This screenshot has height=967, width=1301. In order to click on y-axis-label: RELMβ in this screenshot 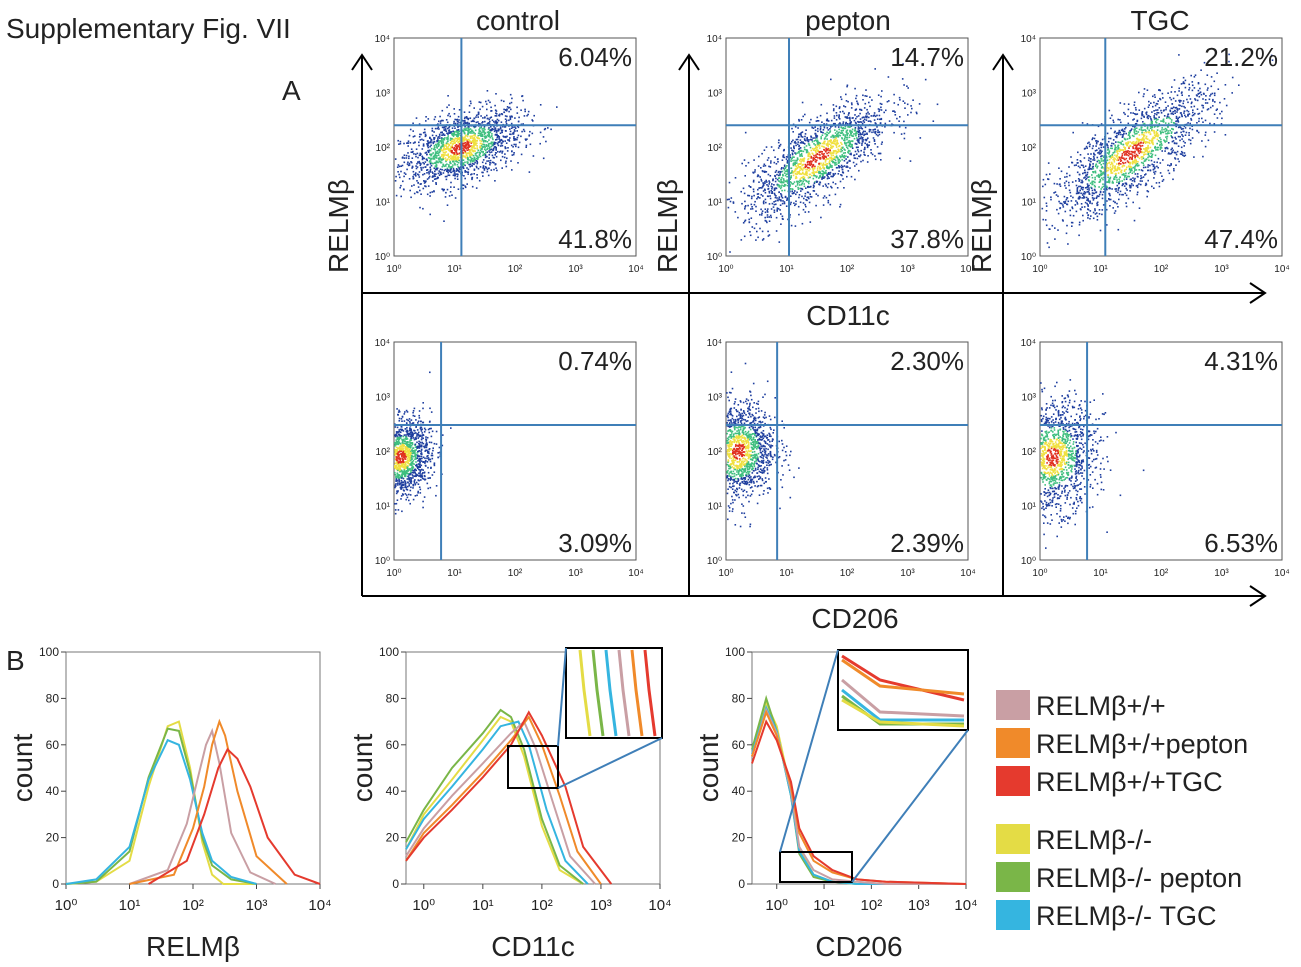, I will do `click(338, 226)`.